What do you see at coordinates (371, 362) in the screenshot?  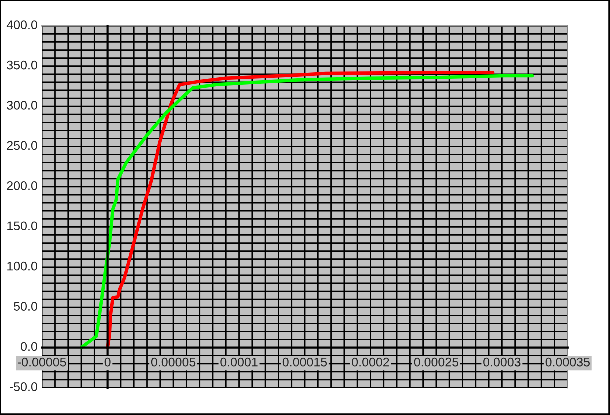 I see `x-tick-label: 0.0002` at bounding box center [371, 362].